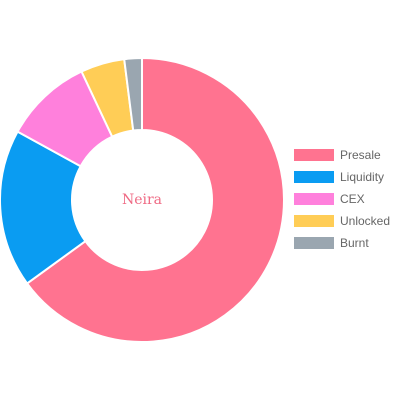 This screenshot has width=400, height=400. Describe the element at coordinates (354, 243) in the screenshot. I see `legend-label: Burnt` at that location.